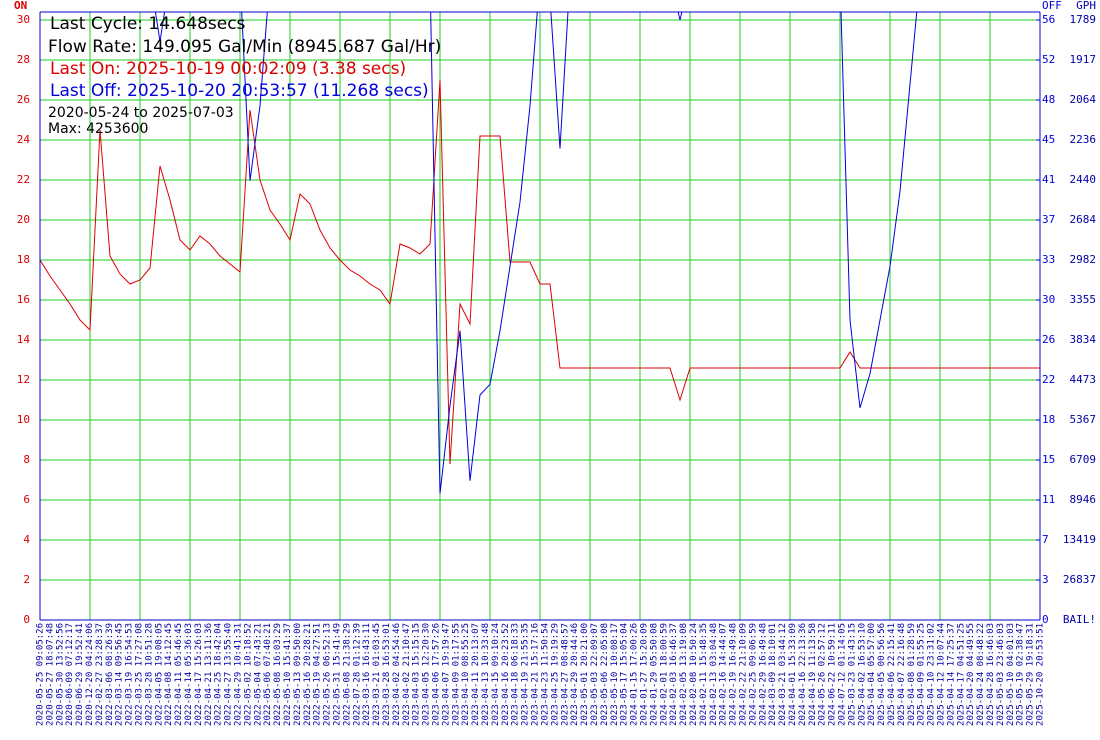 Image resolution: width=1100 pixels, height=740 pixels. I want to click on x-tick-label: 2020-06-09 07:12:17, so click(70, 674).